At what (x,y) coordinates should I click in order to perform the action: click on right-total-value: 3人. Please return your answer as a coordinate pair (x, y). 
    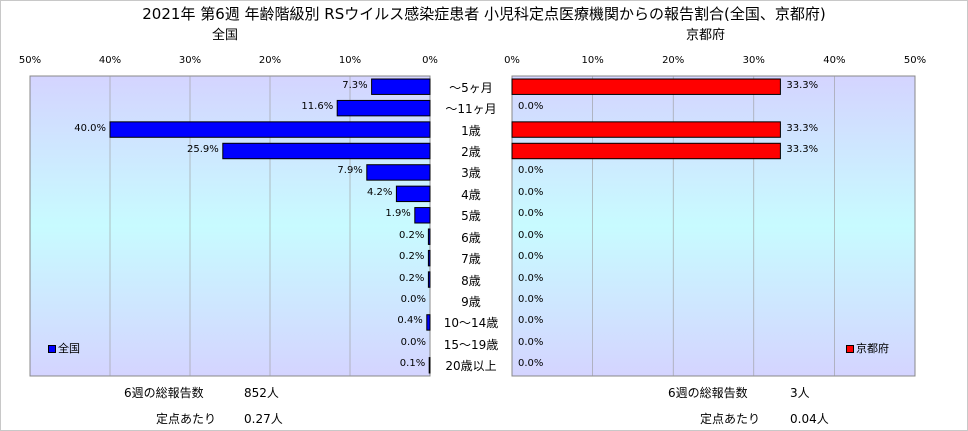
    Looking at the image, I should click on (800, 393).